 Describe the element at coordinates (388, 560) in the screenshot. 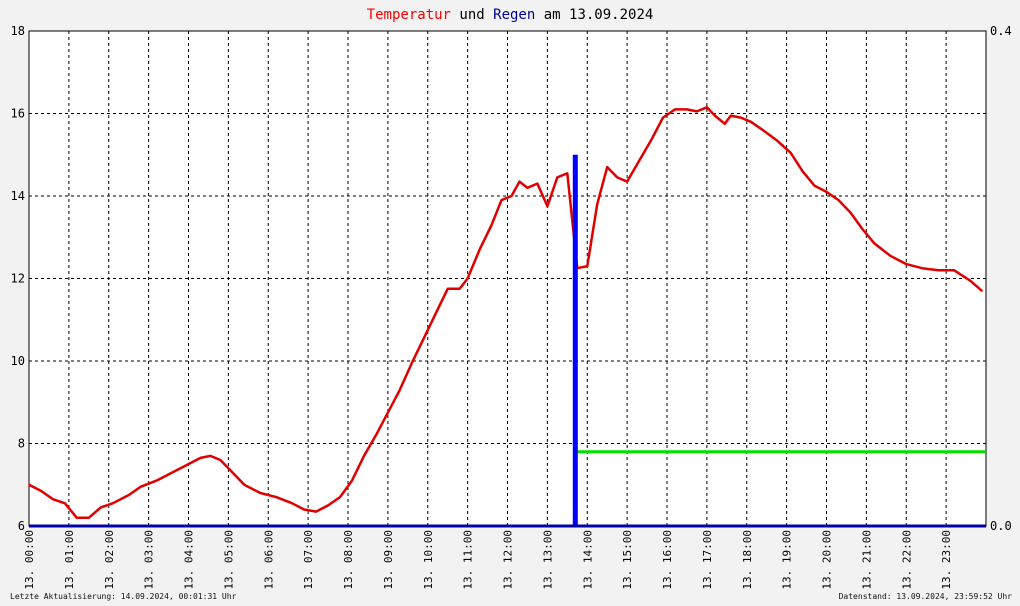

I see `x-tick-label: 13. 09:00` at that location.